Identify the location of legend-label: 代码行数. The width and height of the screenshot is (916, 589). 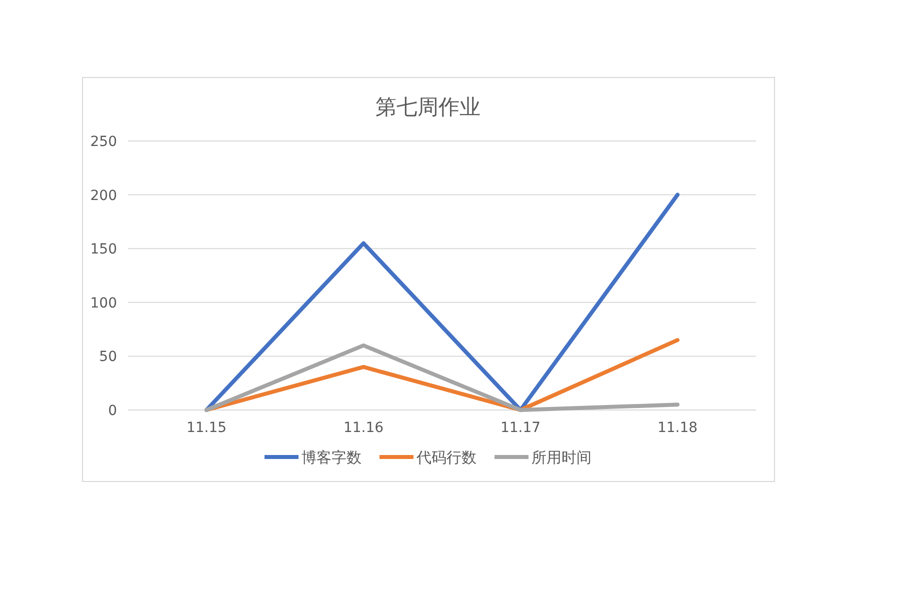
(446, 457).